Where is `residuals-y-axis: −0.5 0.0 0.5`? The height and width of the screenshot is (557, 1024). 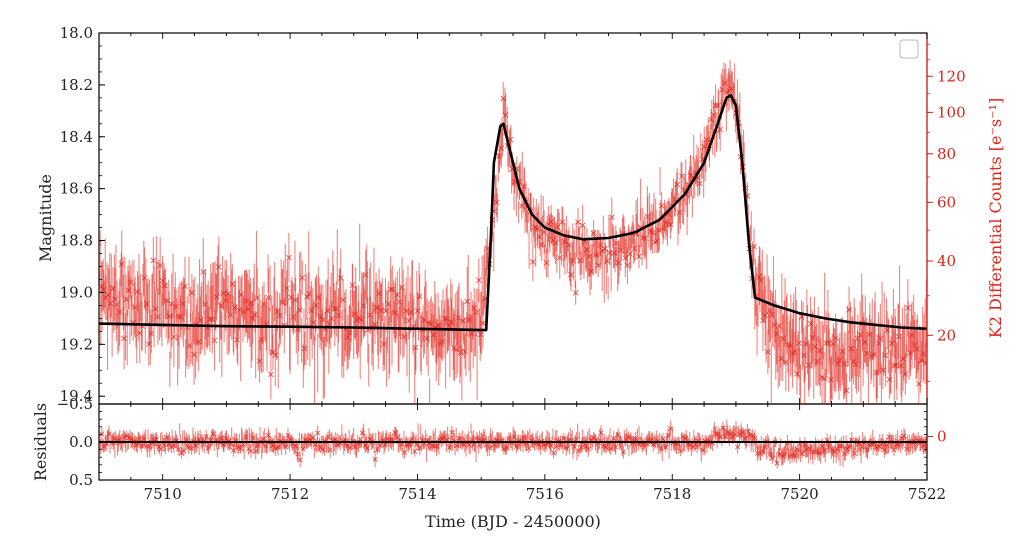 residuals-y-axis: −0.5 0.0 0.5 is located at coordinates (492, 442).